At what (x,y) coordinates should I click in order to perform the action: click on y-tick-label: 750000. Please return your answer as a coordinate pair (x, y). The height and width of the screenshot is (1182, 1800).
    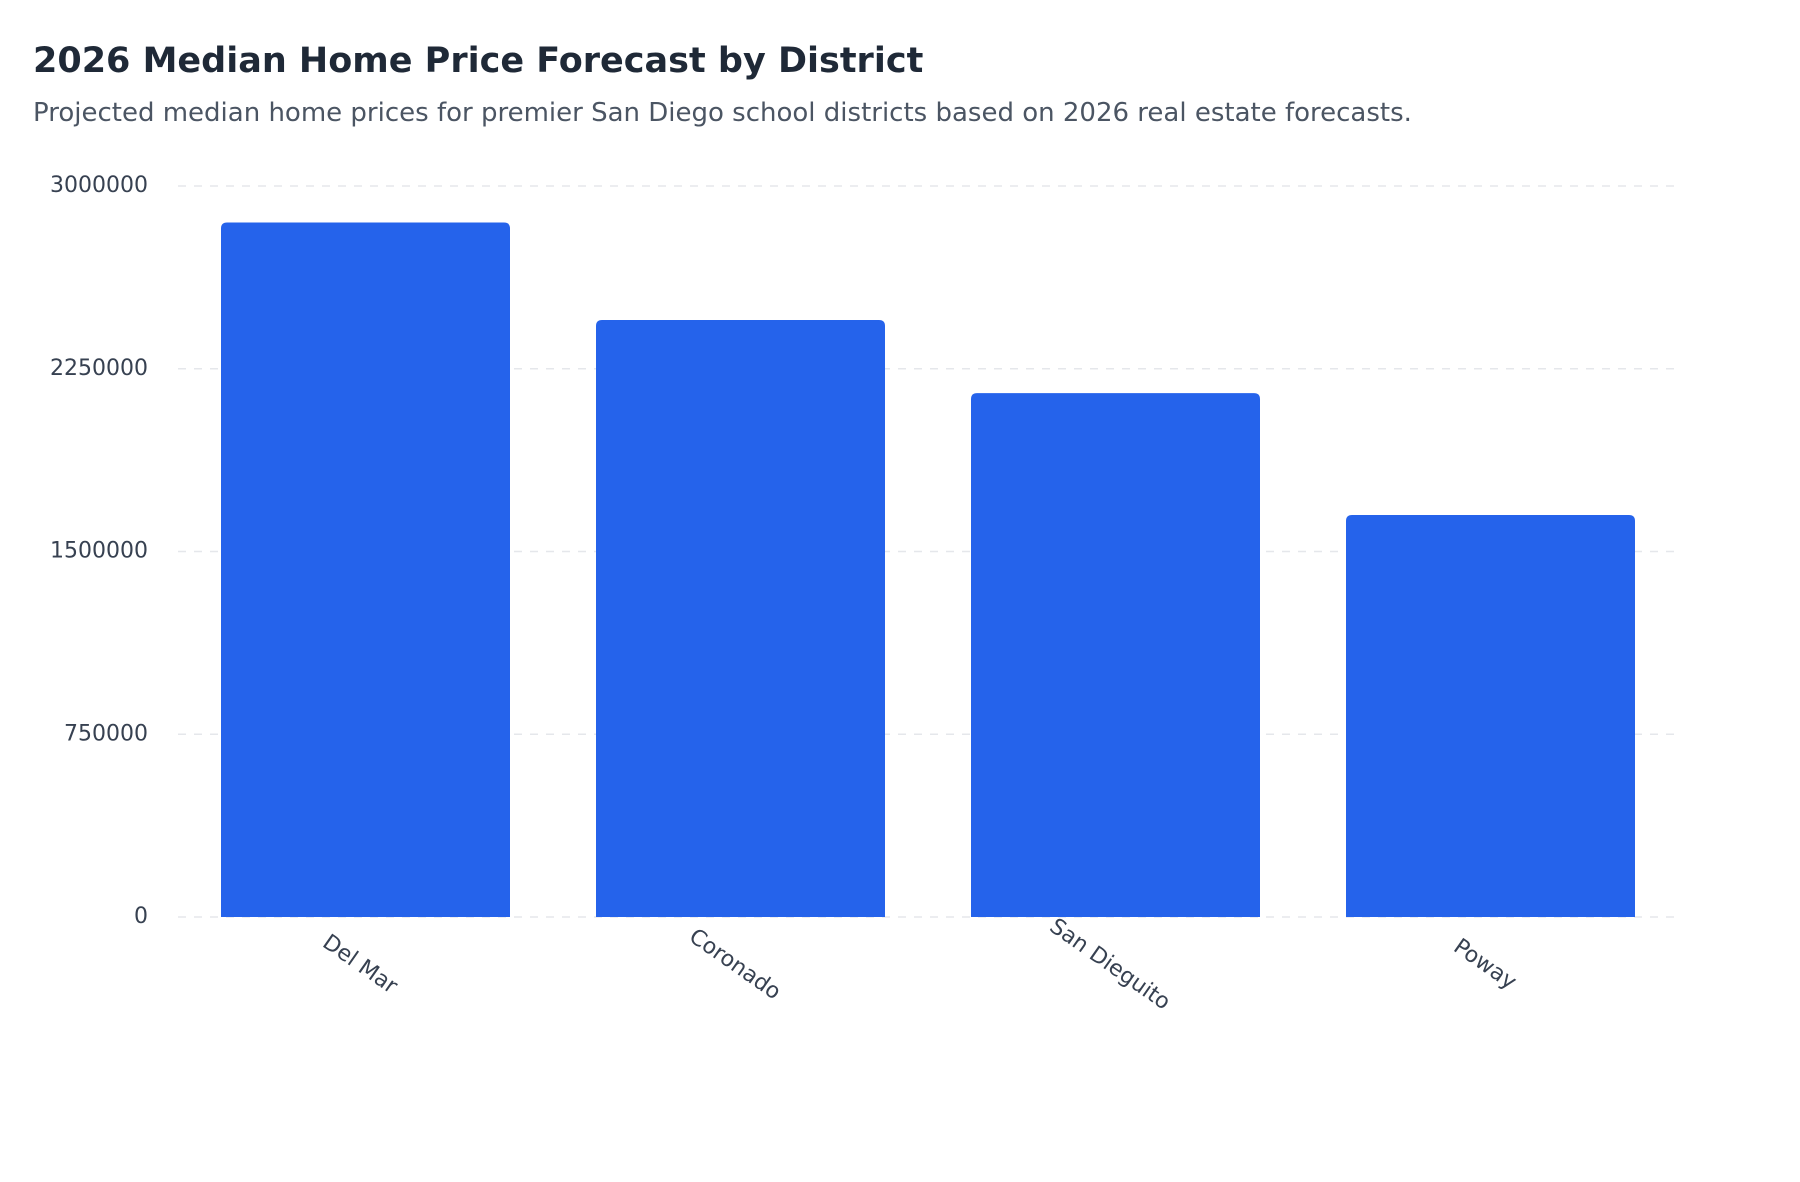
    Looking at the image, I should click on (106, 733).